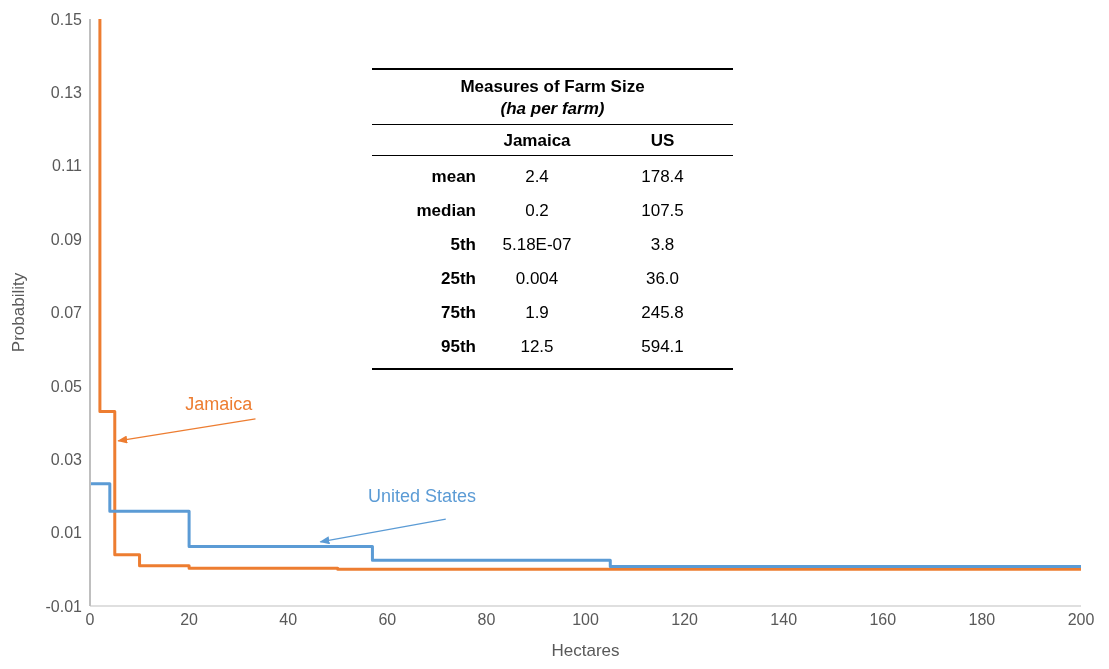 The width and height of the screenshot is (1109, 669). What do you see at coordinates (537, 279) in the screenshot?
I see `annotation: 0.004` at bounding box center [537, 279].